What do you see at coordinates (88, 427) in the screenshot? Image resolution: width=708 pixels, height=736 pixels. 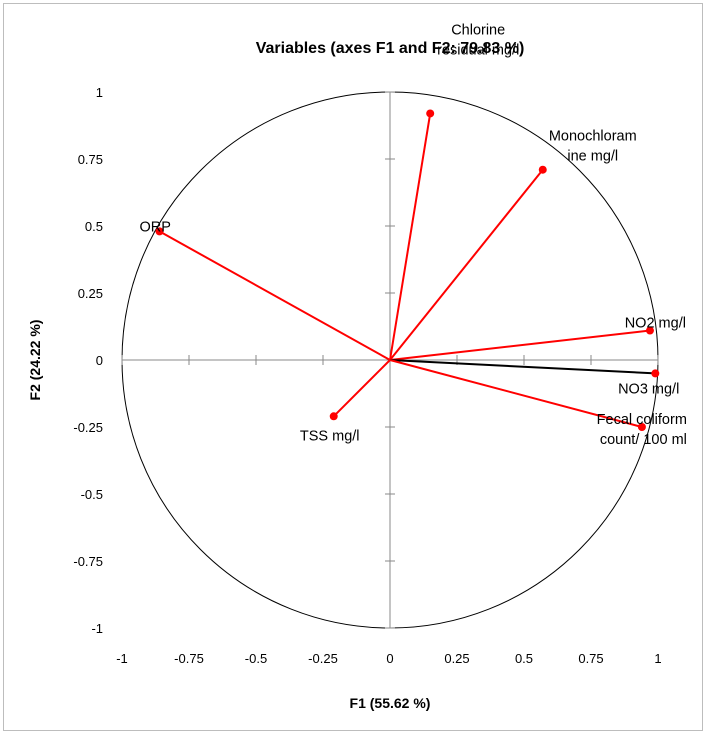 I see `y-tick-label: -0.25` at bounding box center [88, 427].